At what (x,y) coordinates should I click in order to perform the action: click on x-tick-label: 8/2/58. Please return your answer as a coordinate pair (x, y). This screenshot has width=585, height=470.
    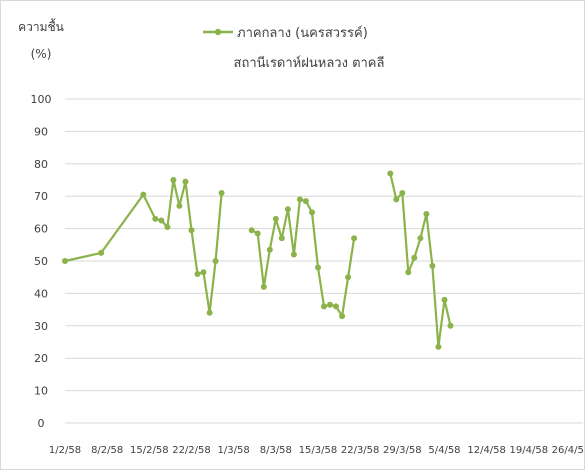
    Looking at the image, I should click on (107, 450).